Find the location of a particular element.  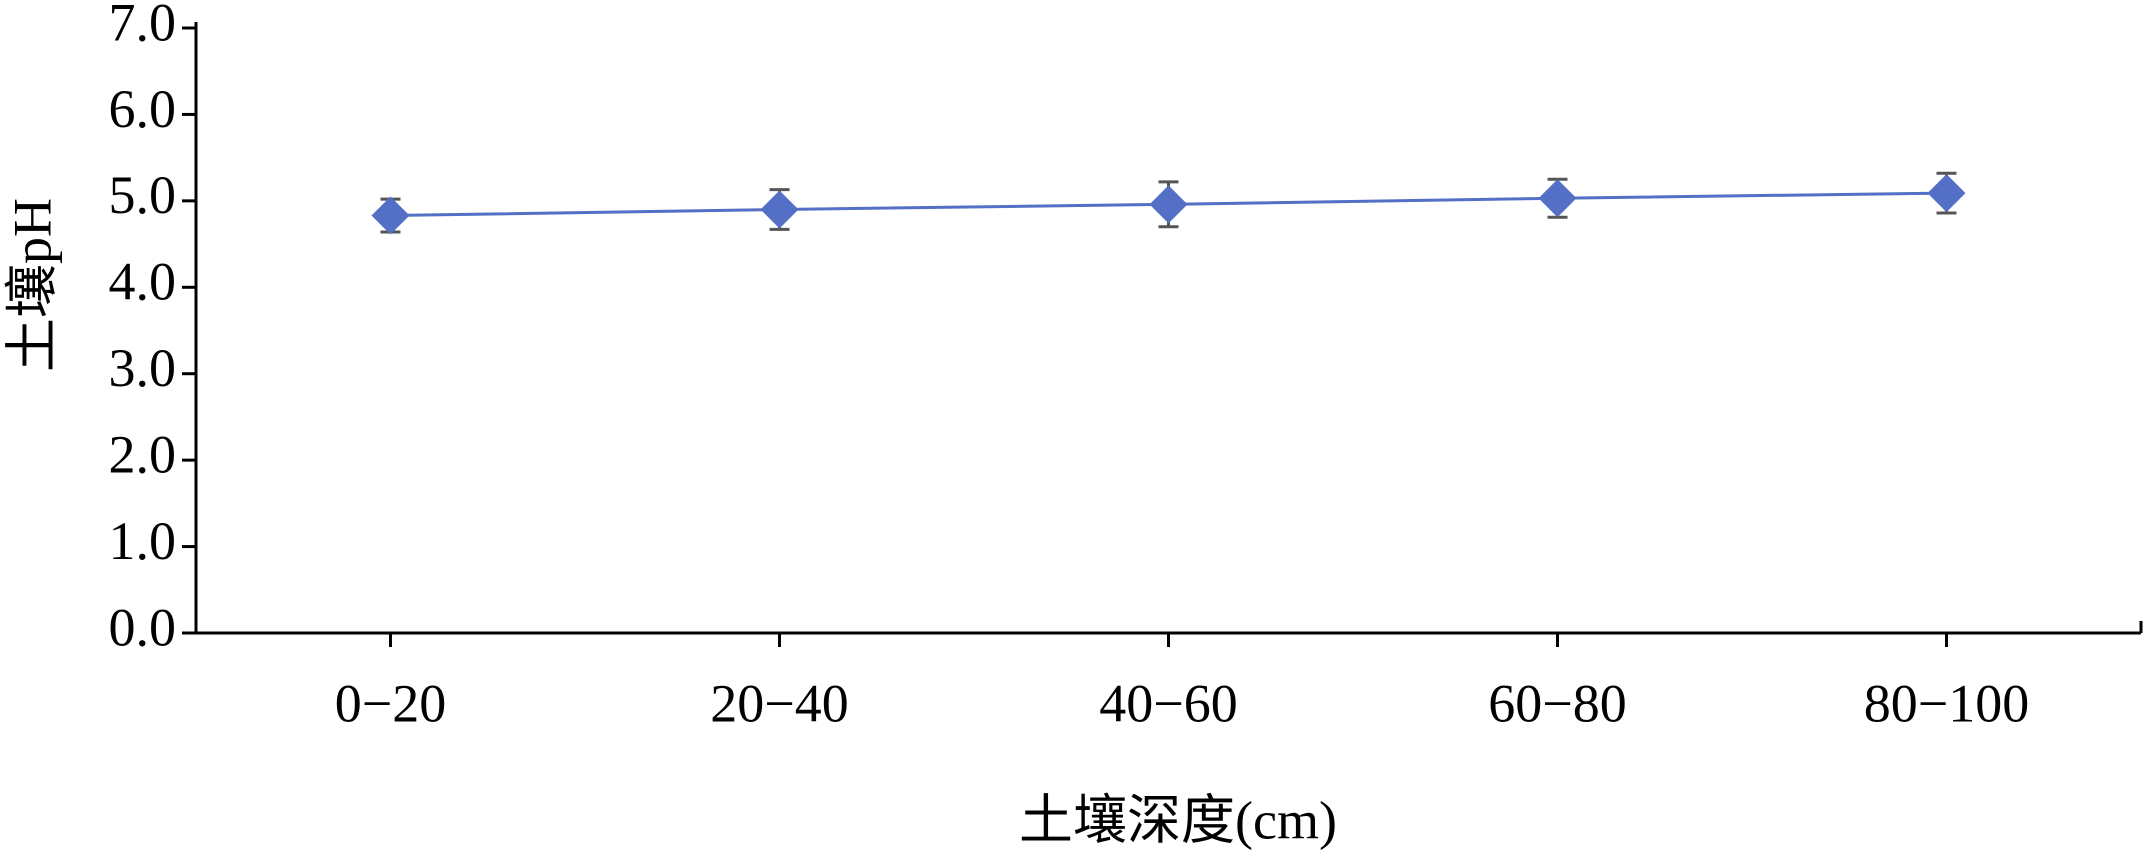

x-tick-label: 80−100 is located at coordinates (1946, 703).